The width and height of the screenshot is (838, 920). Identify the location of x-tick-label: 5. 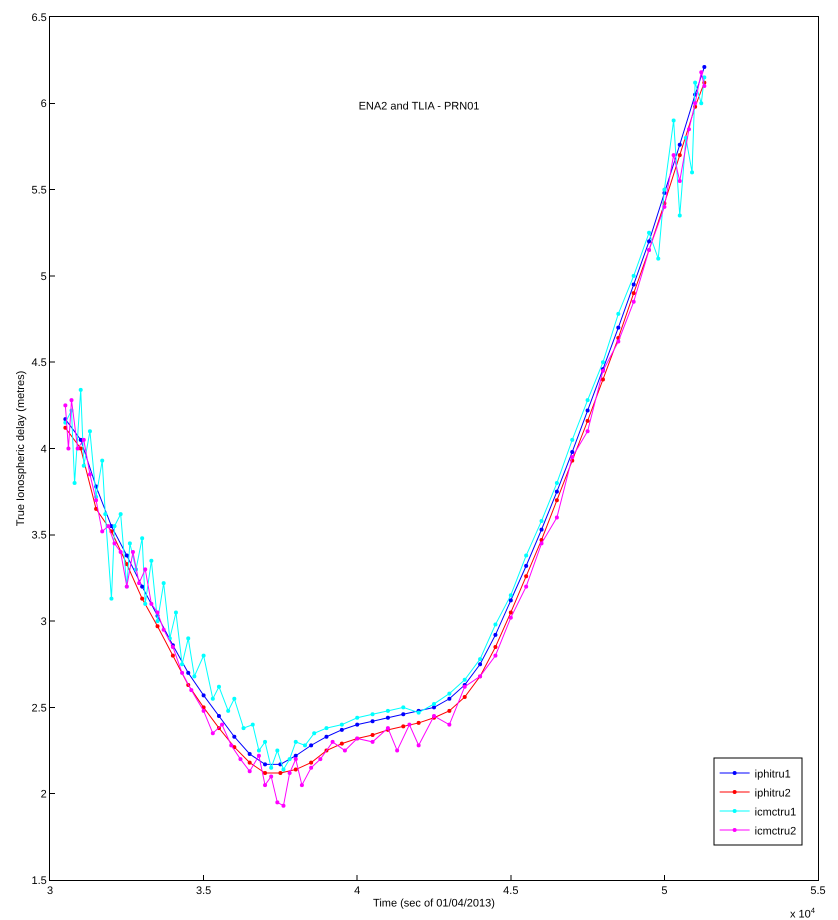
(664, 891).